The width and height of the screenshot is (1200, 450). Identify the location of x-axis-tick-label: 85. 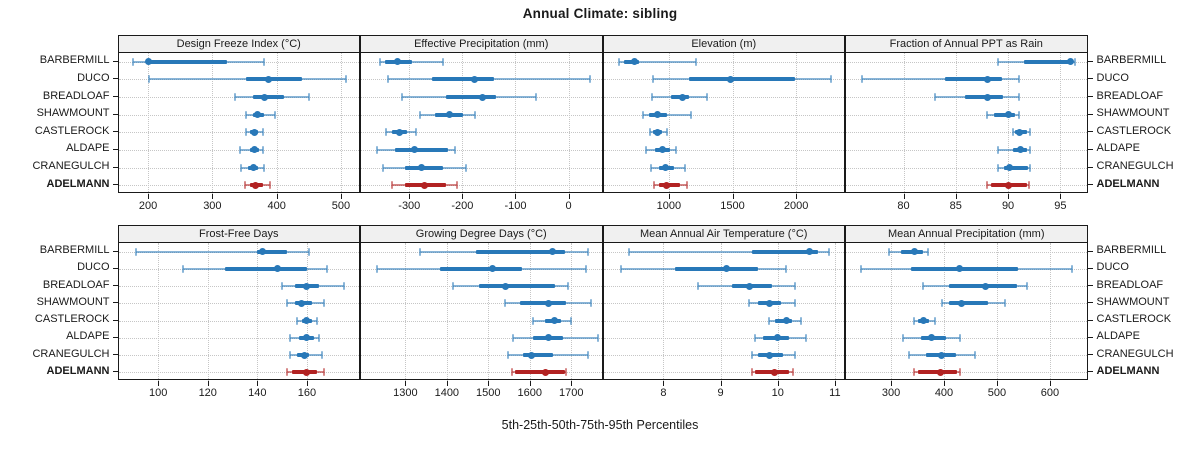
(955, 206).